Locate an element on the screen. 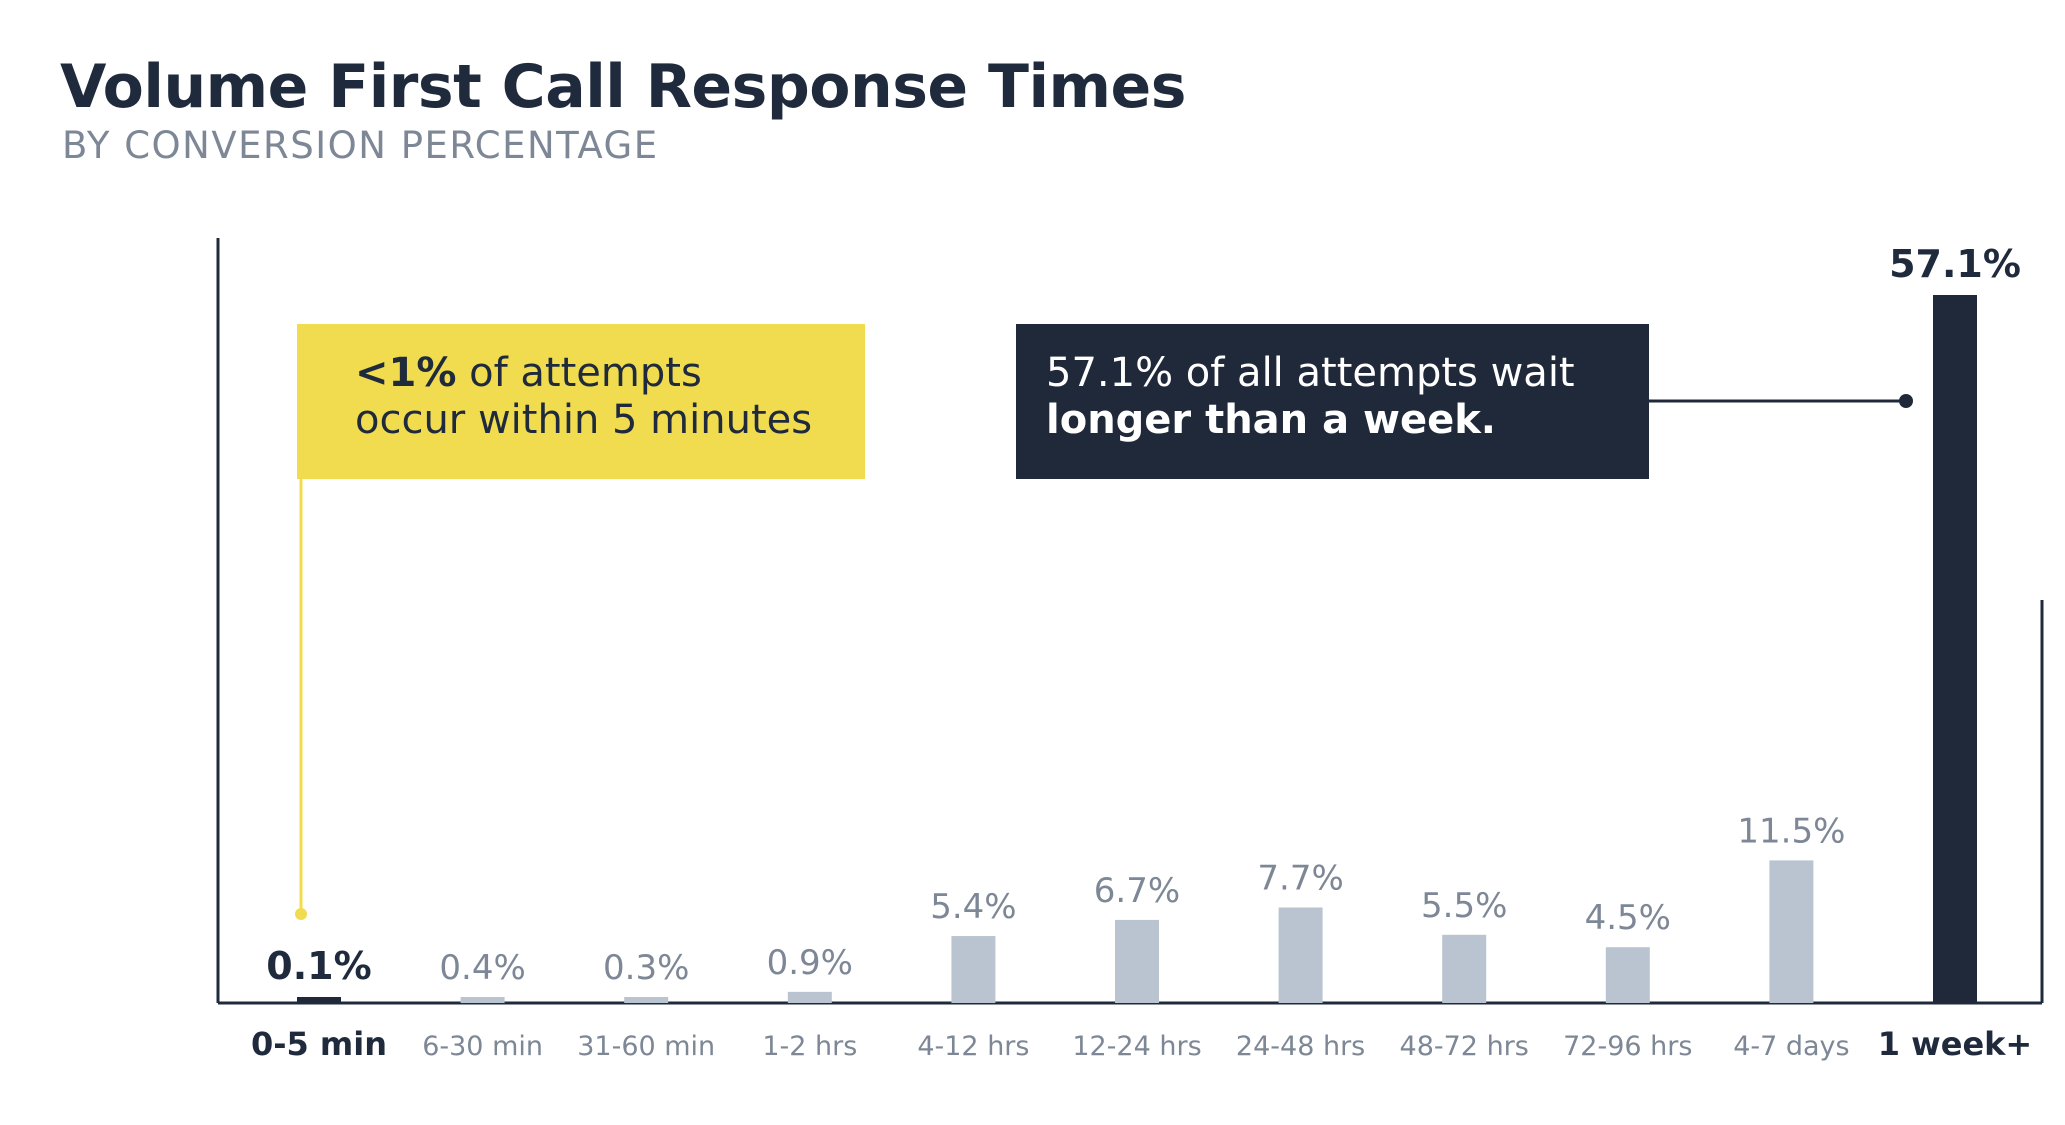  callout-left-line-2: occur within 5 minutes is located at coordinates (584, 420).